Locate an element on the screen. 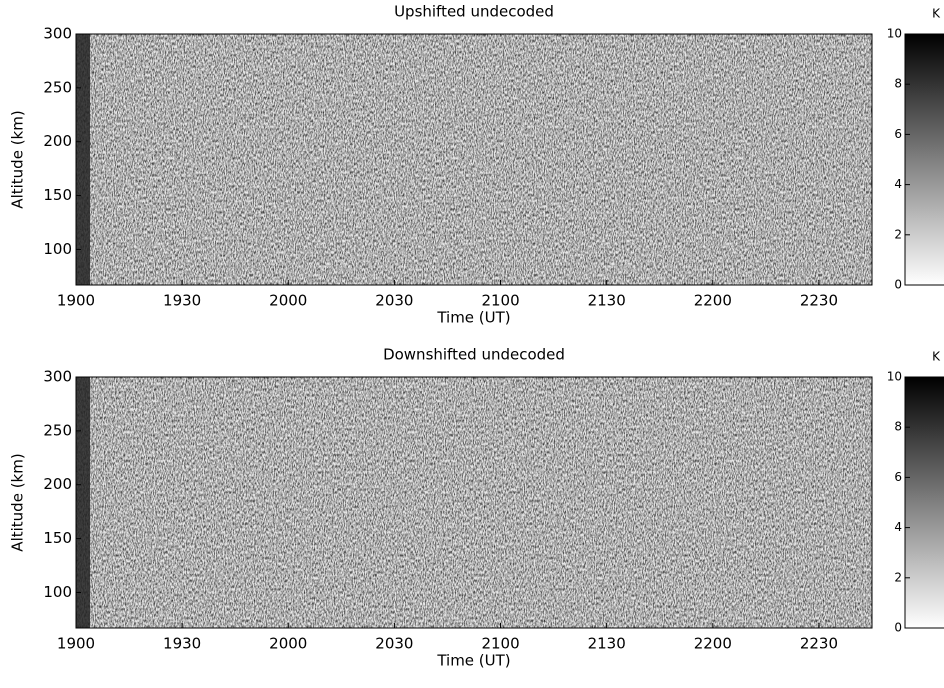 This screenshot has height=688, width=944. panel-title: Downshifted undecoded is located at coordinates (474, 355).